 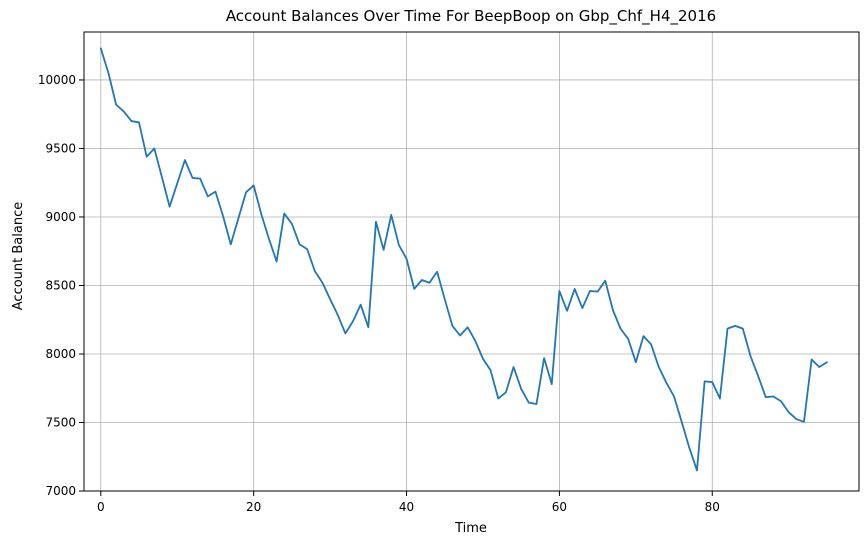 I want to click on y-tick-label: 8500, so click(x=60, y=285).